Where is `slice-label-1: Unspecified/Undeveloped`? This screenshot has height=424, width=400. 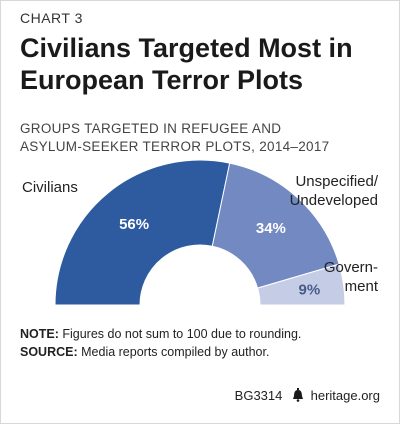
slice-label-1: Unspecified/Undeveloped is located at coordinates (334, 191).